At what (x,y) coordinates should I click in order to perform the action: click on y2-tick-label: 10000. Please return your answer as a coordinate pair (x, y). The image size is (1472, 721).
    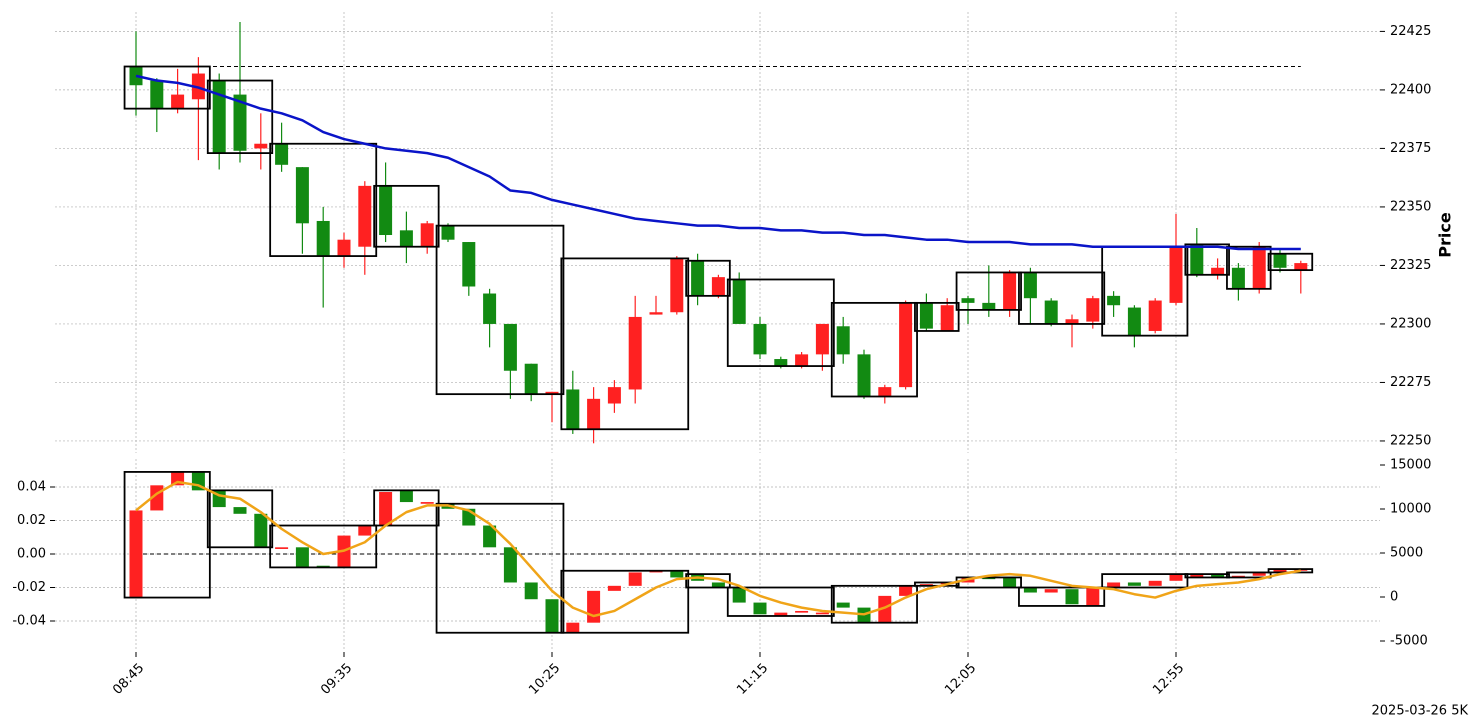
    Looking at the image, I should click on (1410, 508).